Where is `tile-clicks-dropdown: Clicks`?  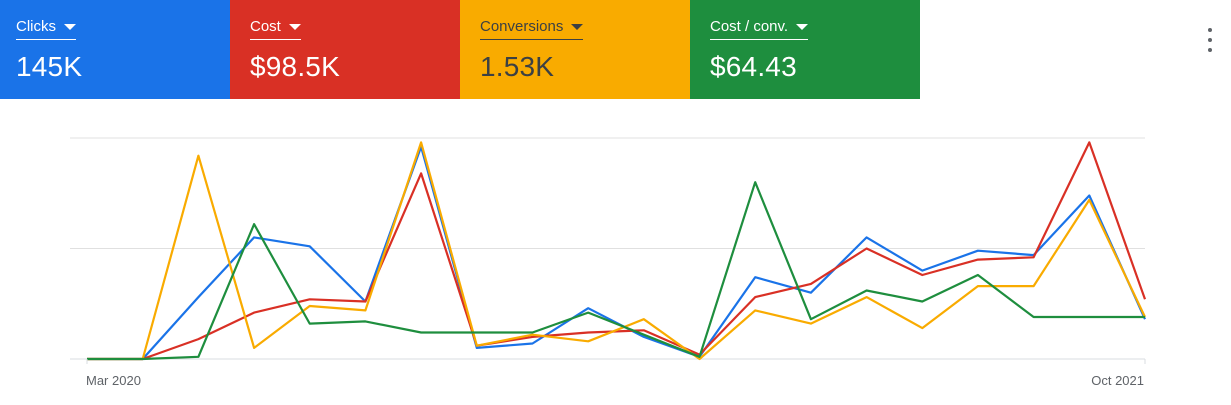 tile-clicks-dropdown: Clicks is located at coordinates (46, 29).